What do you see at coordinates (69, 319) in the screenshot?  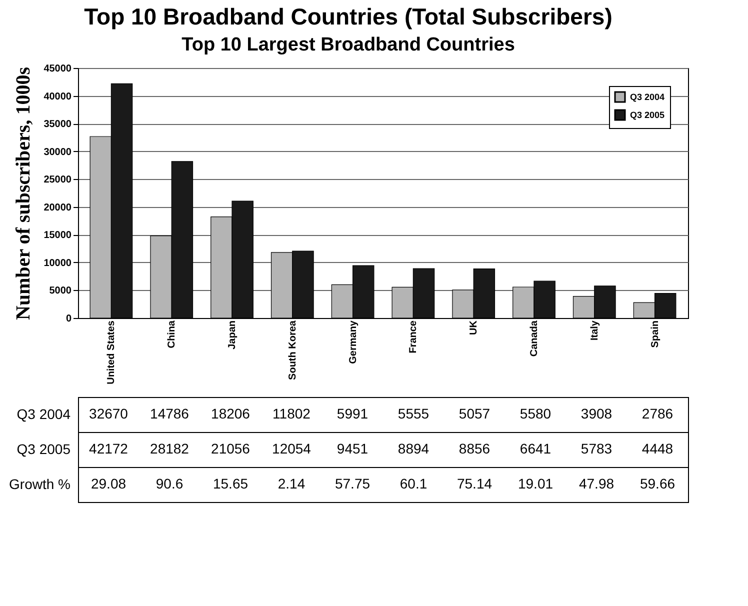 I see `y-tick-label: 0` at bounding box center [69, 319].